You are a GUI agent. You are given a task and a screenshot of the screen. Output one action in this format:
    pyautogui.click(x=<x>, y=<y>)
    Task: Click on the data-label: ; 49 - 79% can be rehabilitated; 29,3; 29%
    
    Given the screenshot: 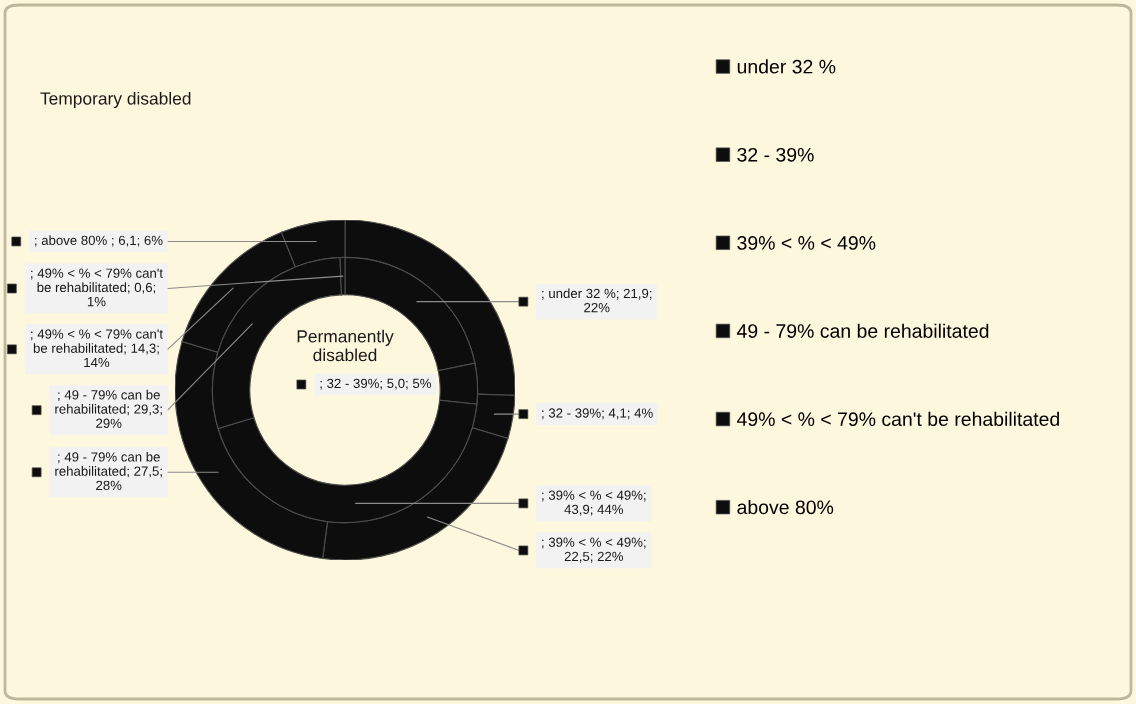 What is the action you would take?
    pyautogui.click(x=108, y=408)
    